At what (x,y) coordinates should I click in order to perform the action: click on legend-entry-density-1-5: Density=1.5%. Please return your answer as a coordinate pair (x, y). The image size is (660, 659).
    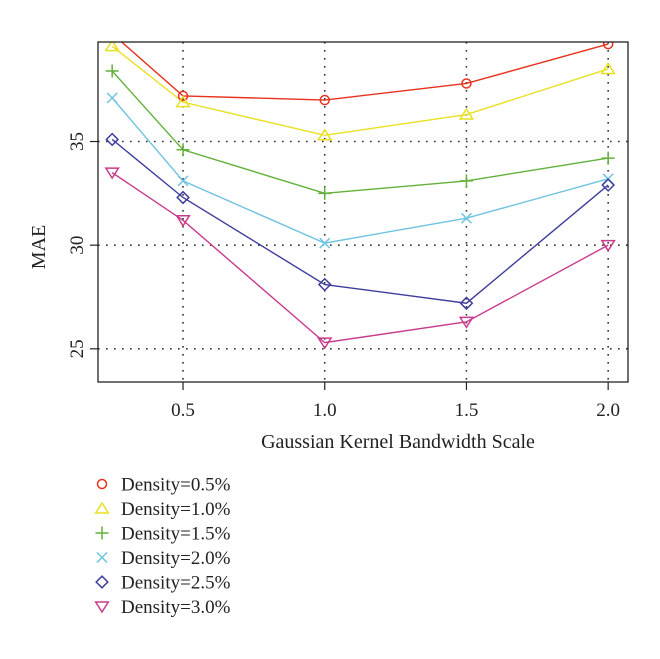
    Looking at the image, I should click on (163, 534).